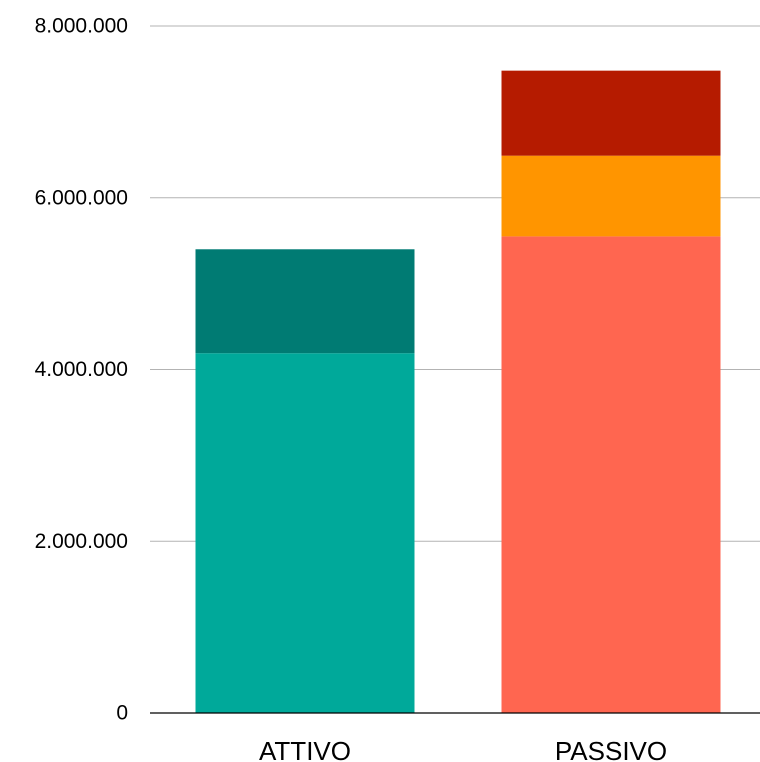  I want to click on x-category-label: PASSIVO, so click(611, 749).